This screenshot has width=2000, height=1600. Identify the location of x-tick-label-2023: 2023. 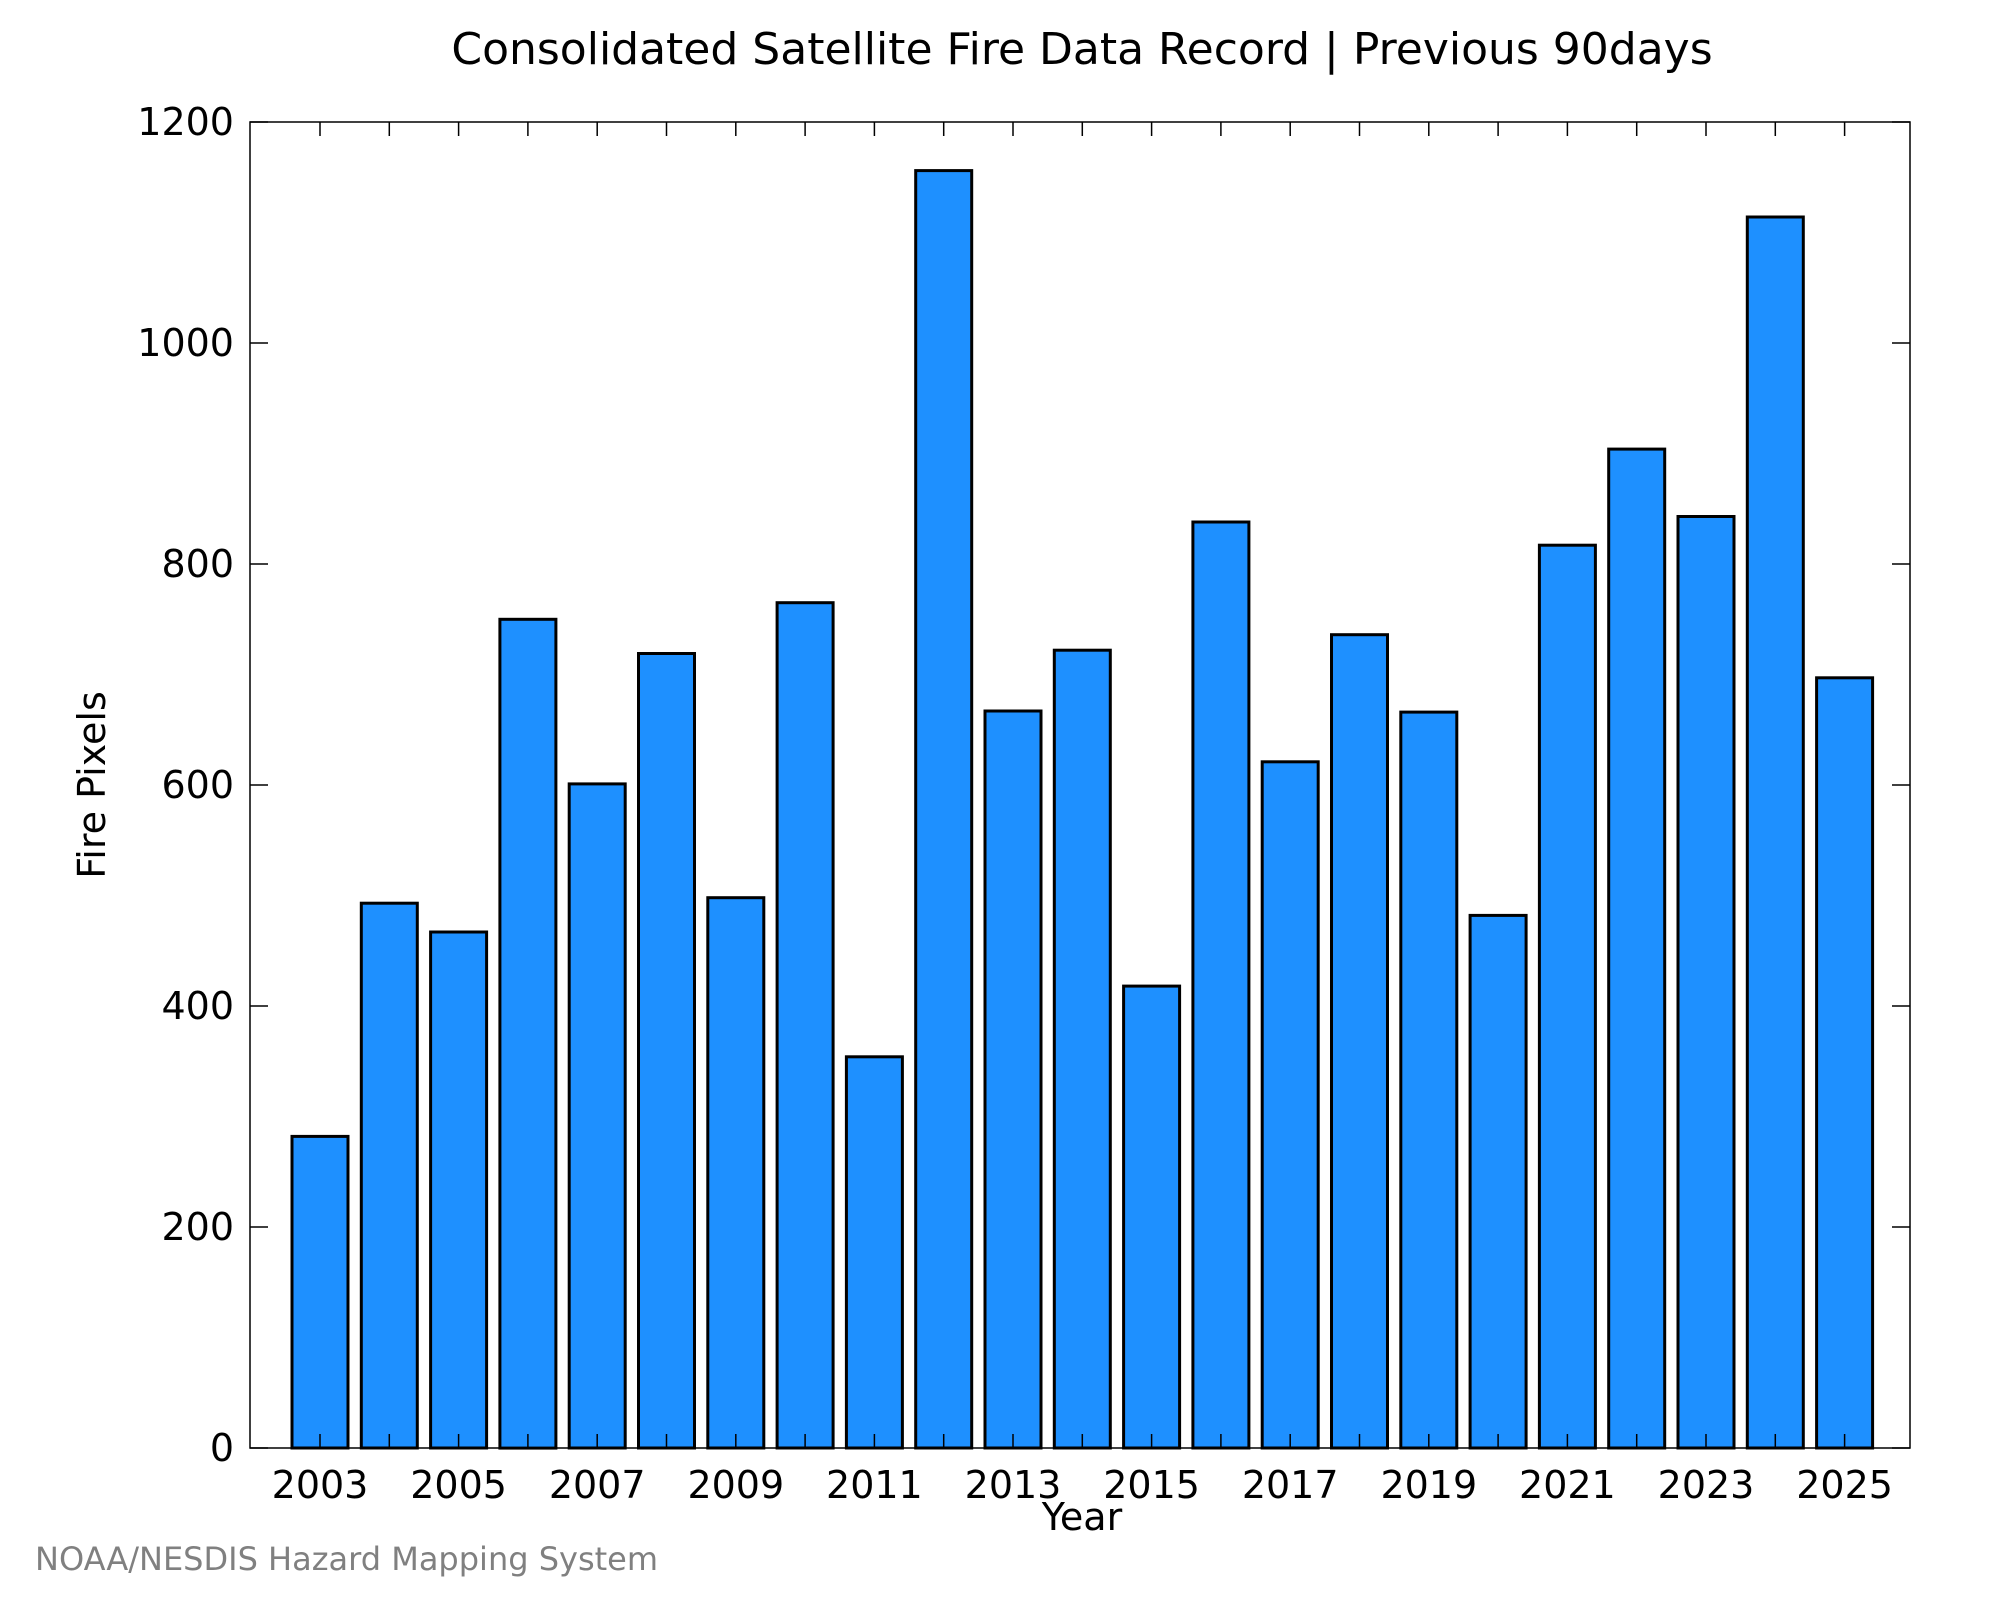
(1706, 1485).